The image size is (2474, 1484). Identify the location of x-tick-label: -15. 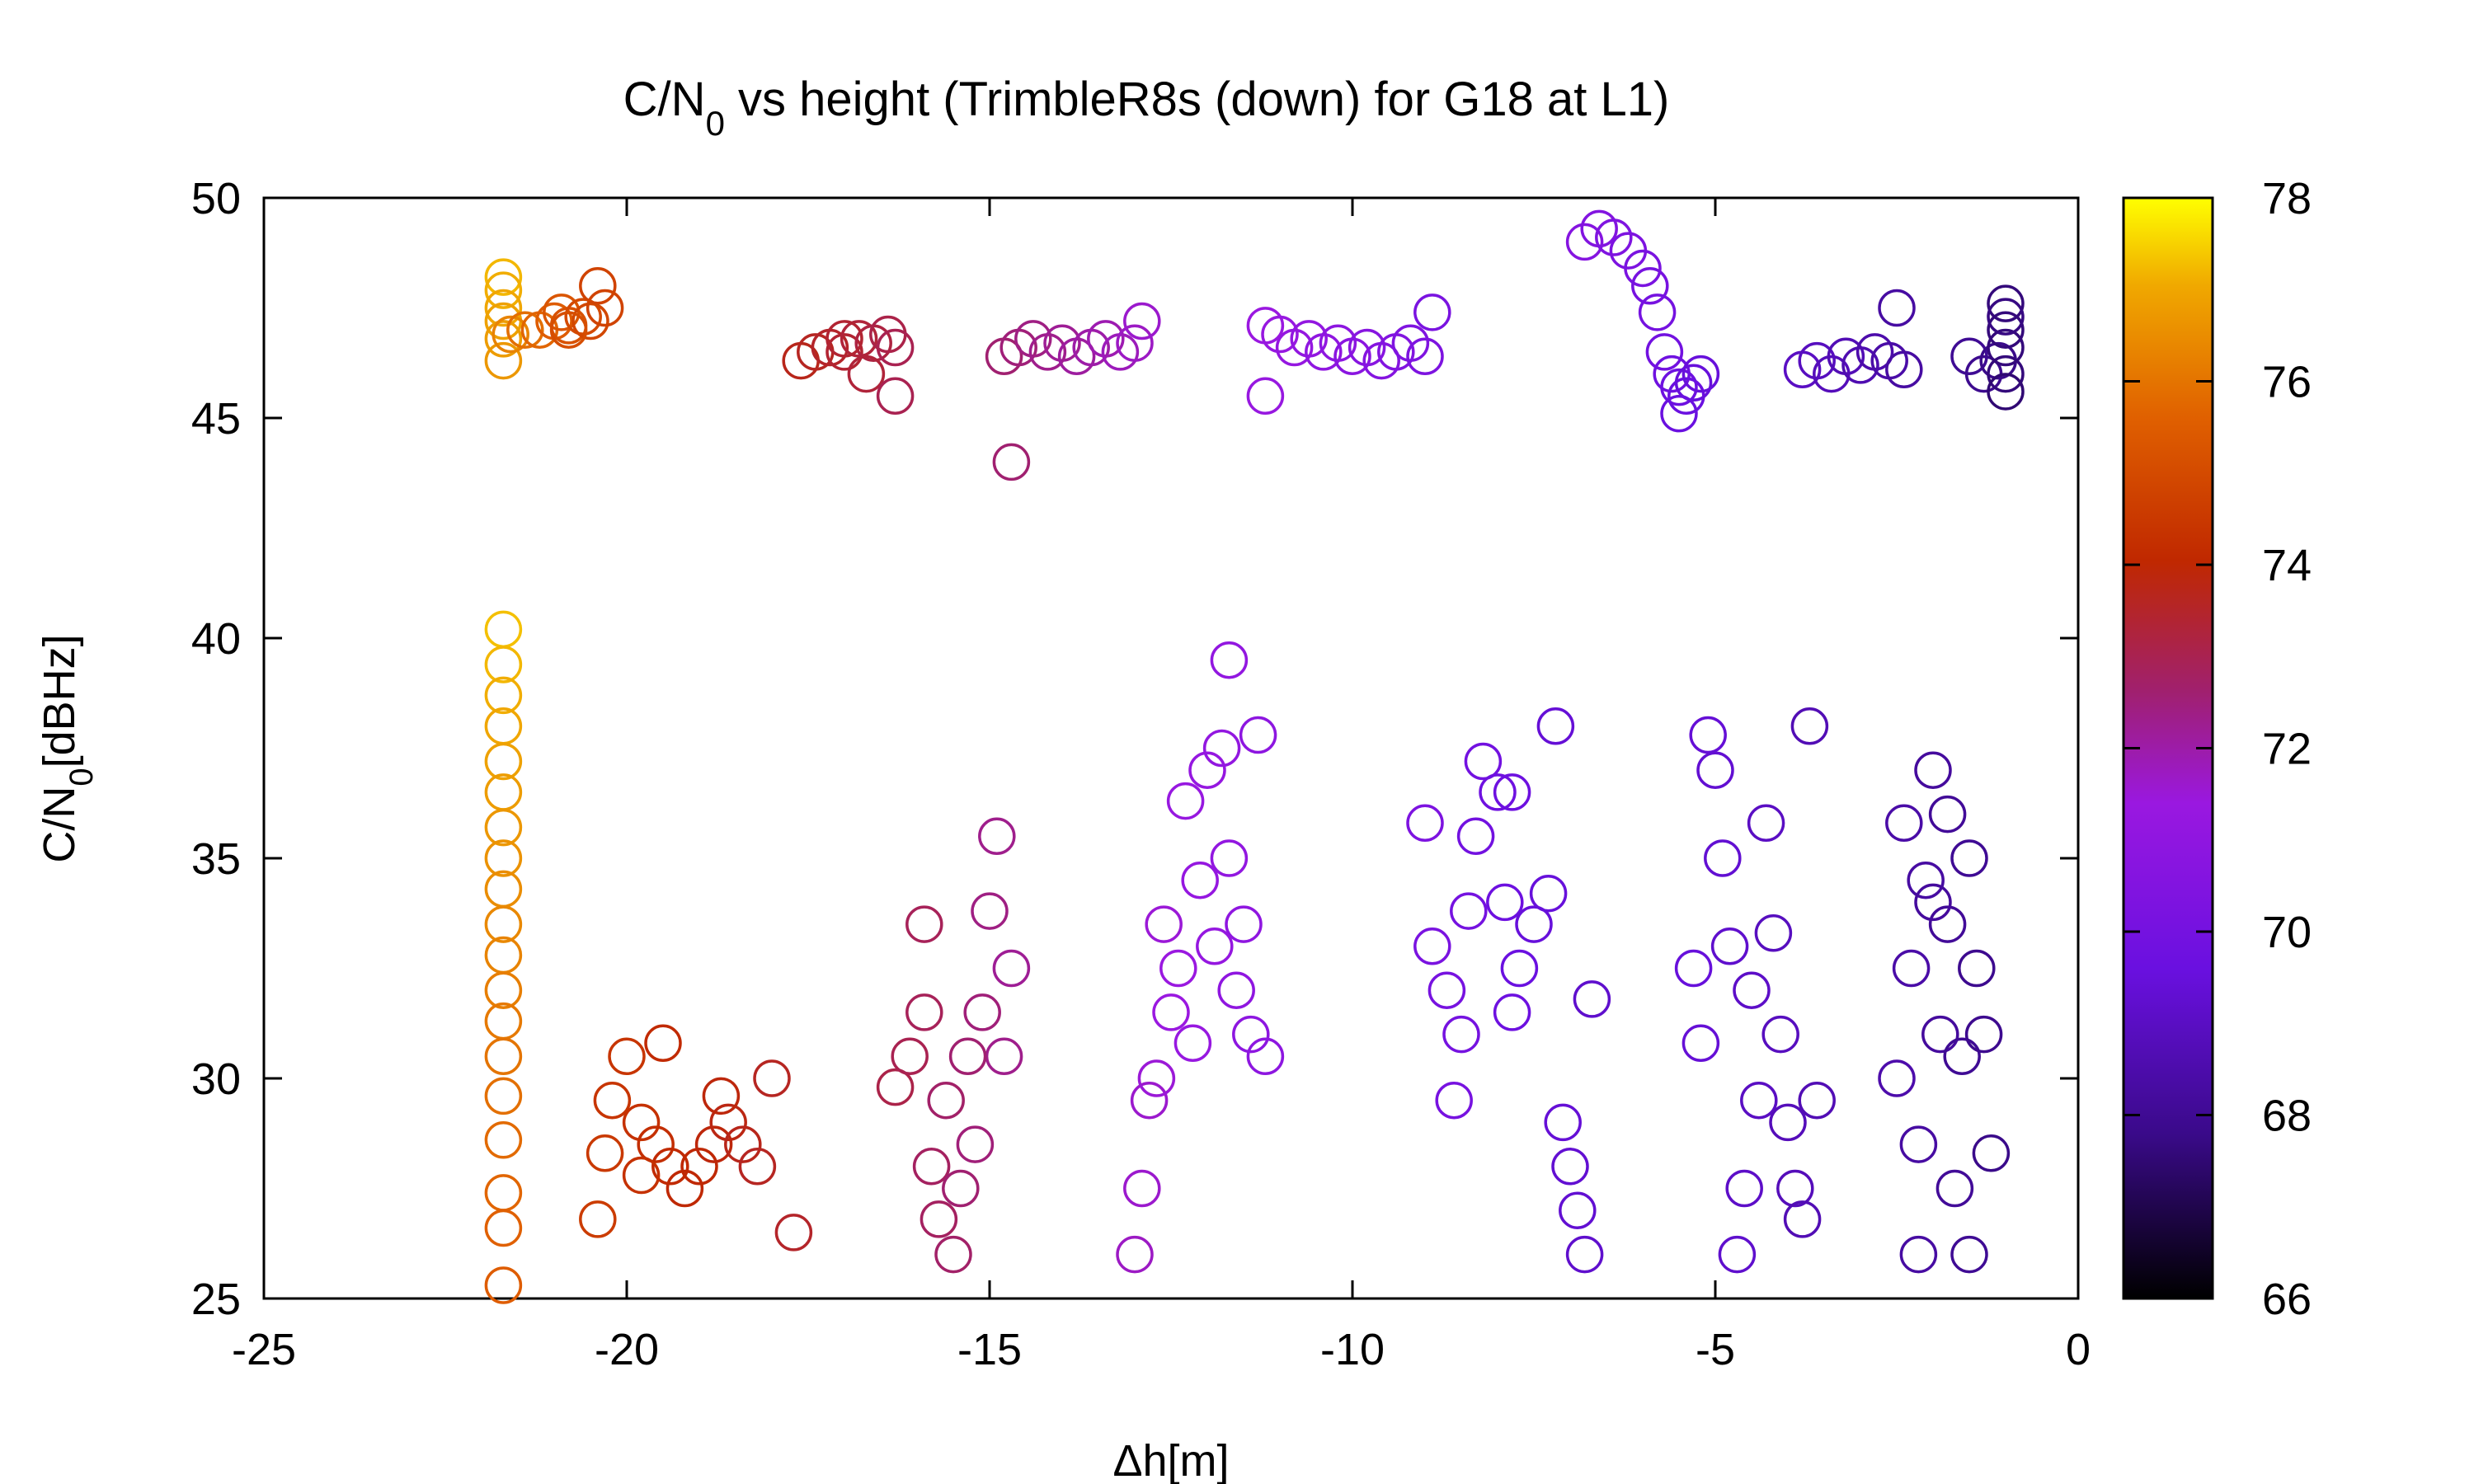
(989, 1349).